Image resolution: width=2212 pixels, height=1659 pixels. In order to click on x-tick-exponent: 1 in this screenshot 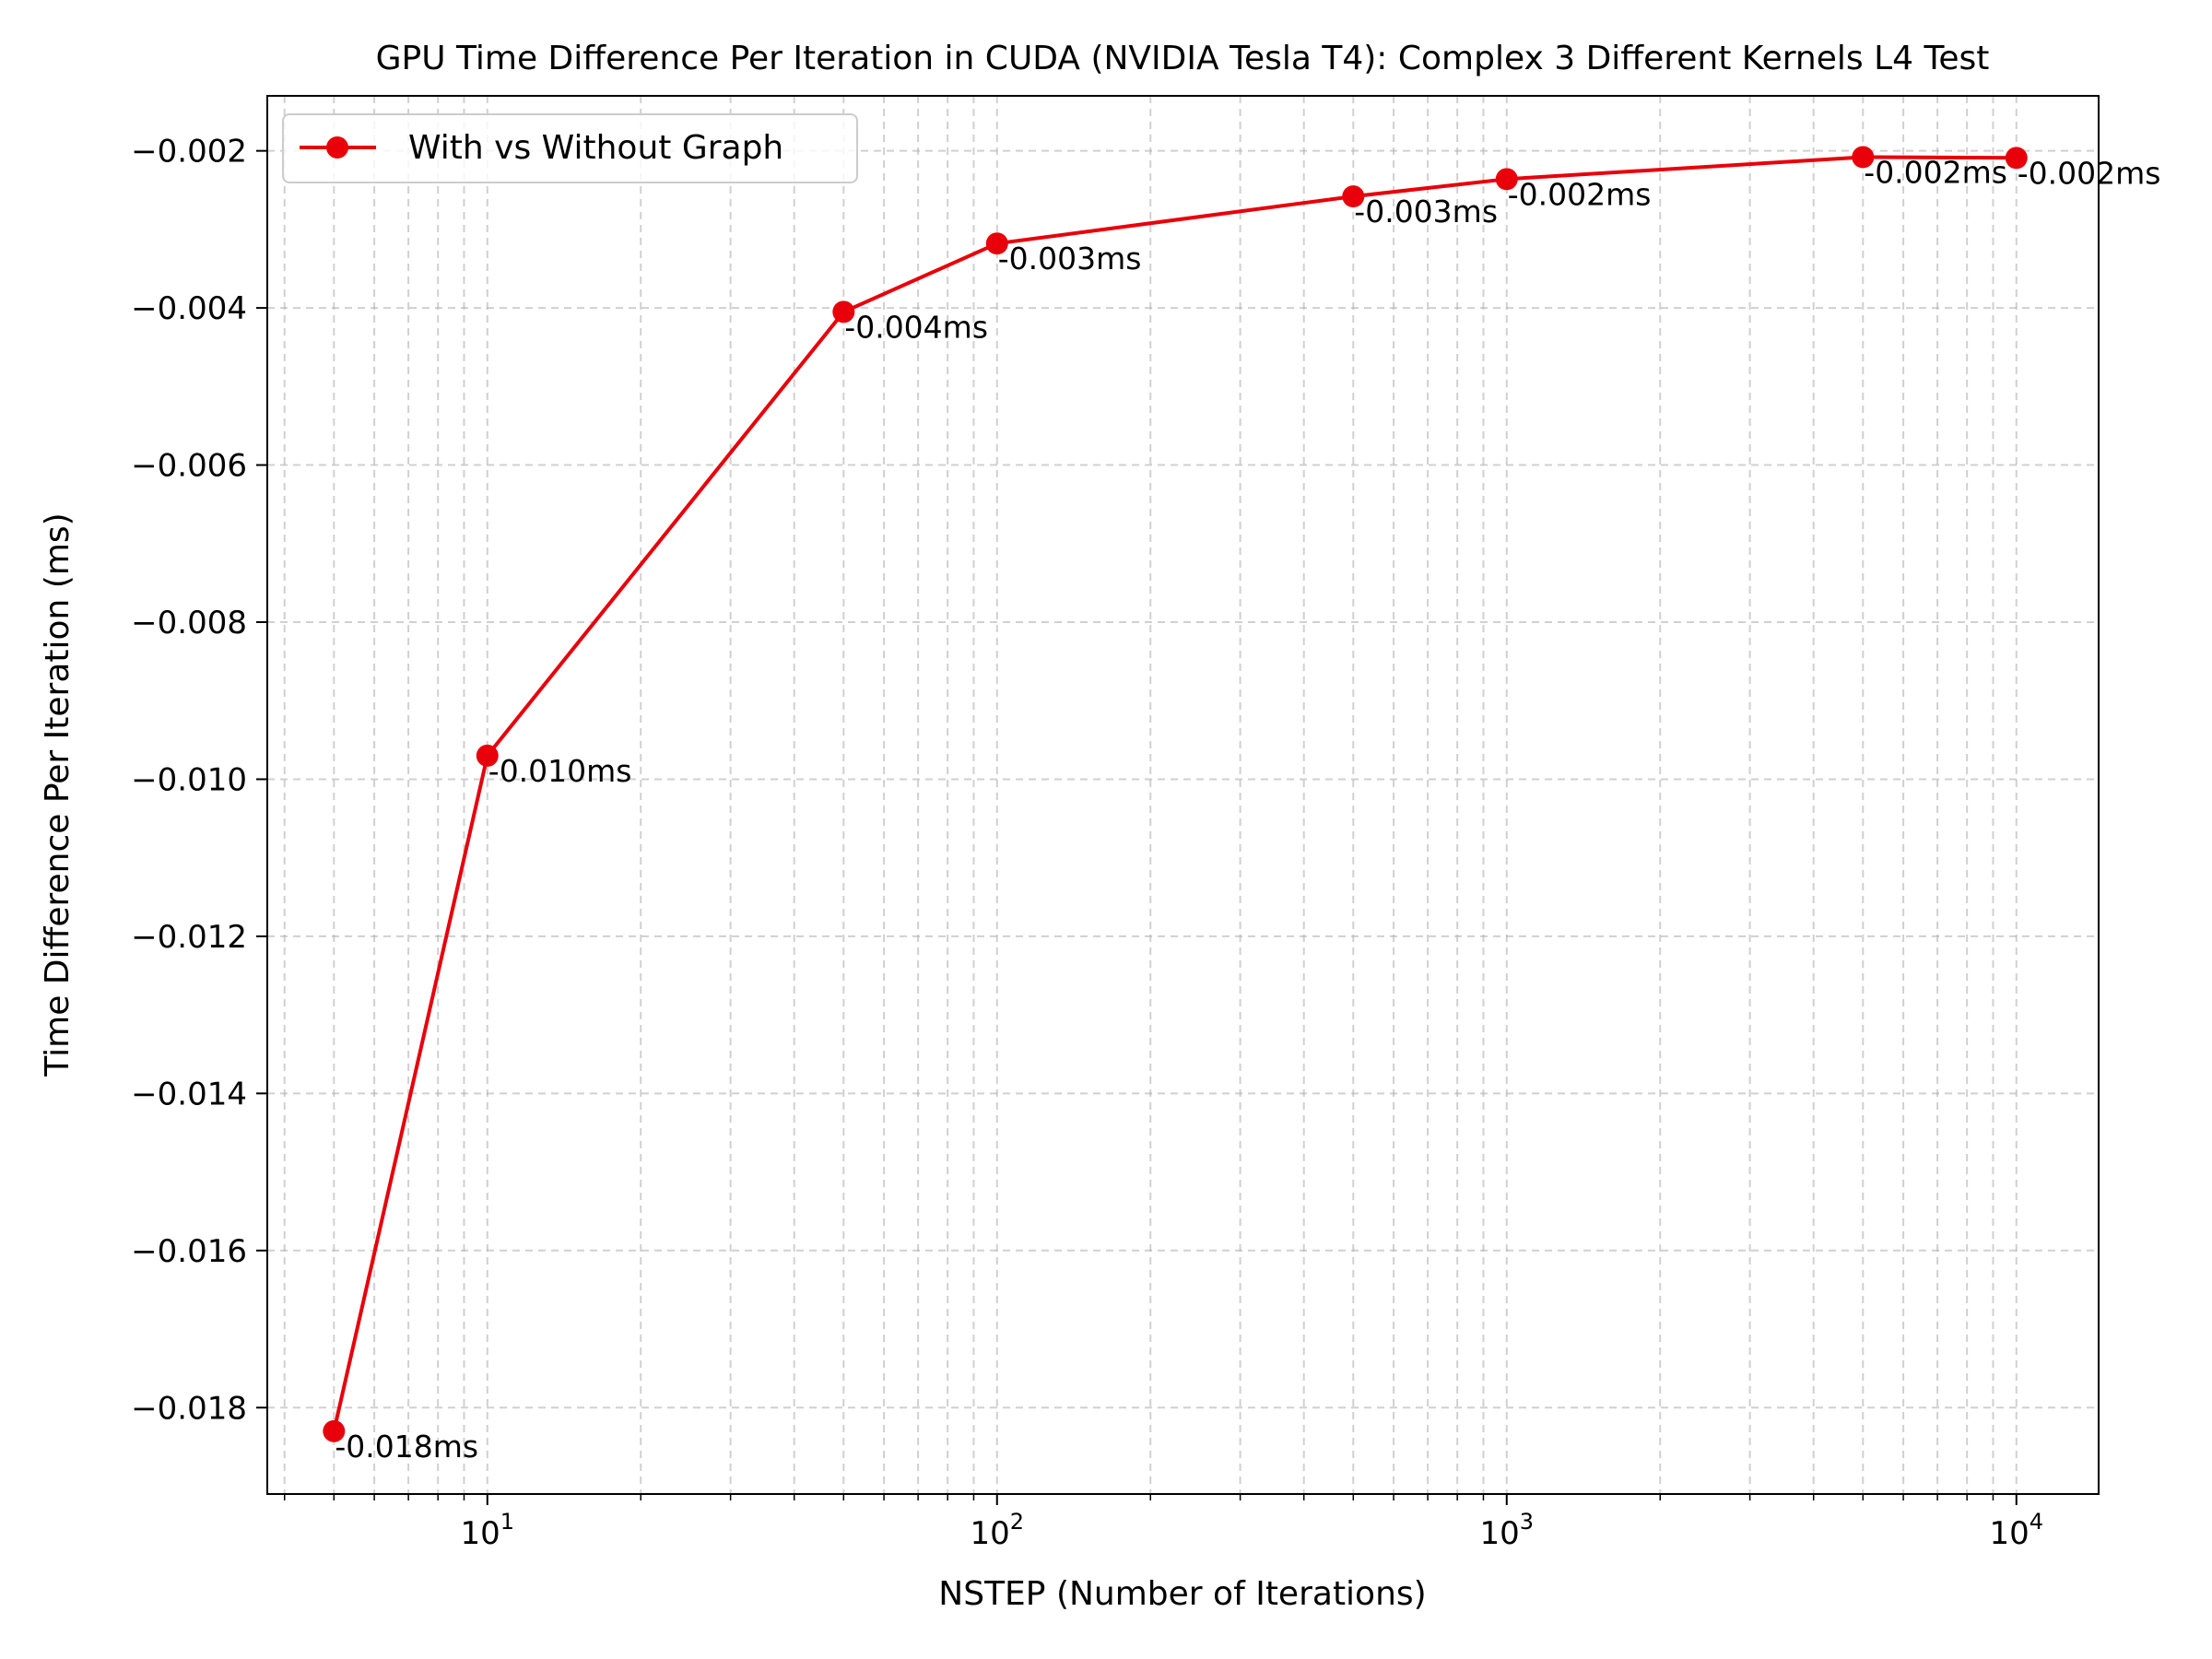, I will do `click(507, 1522)`.